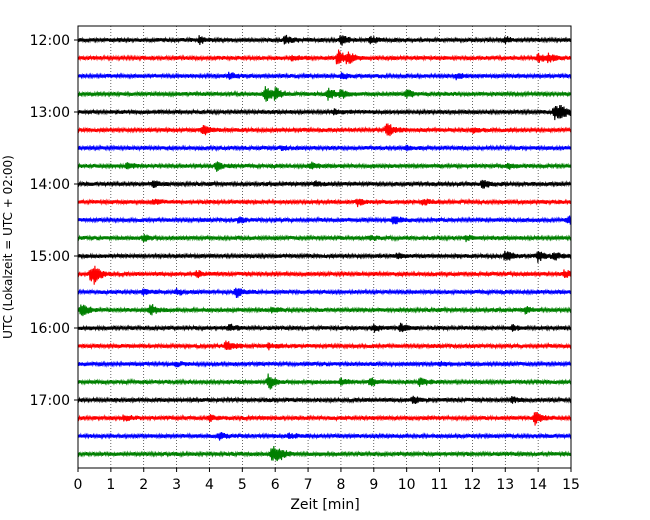 The width and height of the screenshot is (650, 520). I want to click on y-axis-ticks: 12:00 13:00 14:00 15:00 16:00 17:00, so click(54, 221).